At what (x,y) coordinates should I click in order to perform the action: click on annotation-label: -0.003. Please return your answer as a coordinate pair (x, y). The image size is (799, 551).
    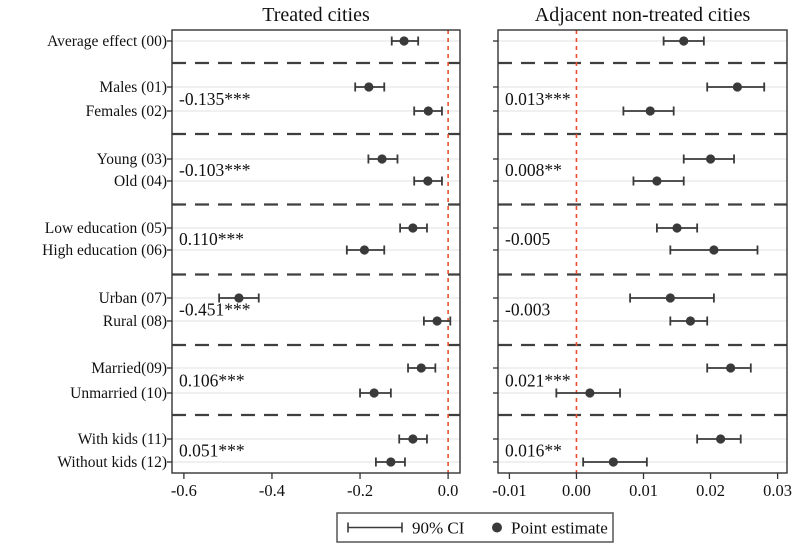
    Looking at the image, I should click on (527, 310).